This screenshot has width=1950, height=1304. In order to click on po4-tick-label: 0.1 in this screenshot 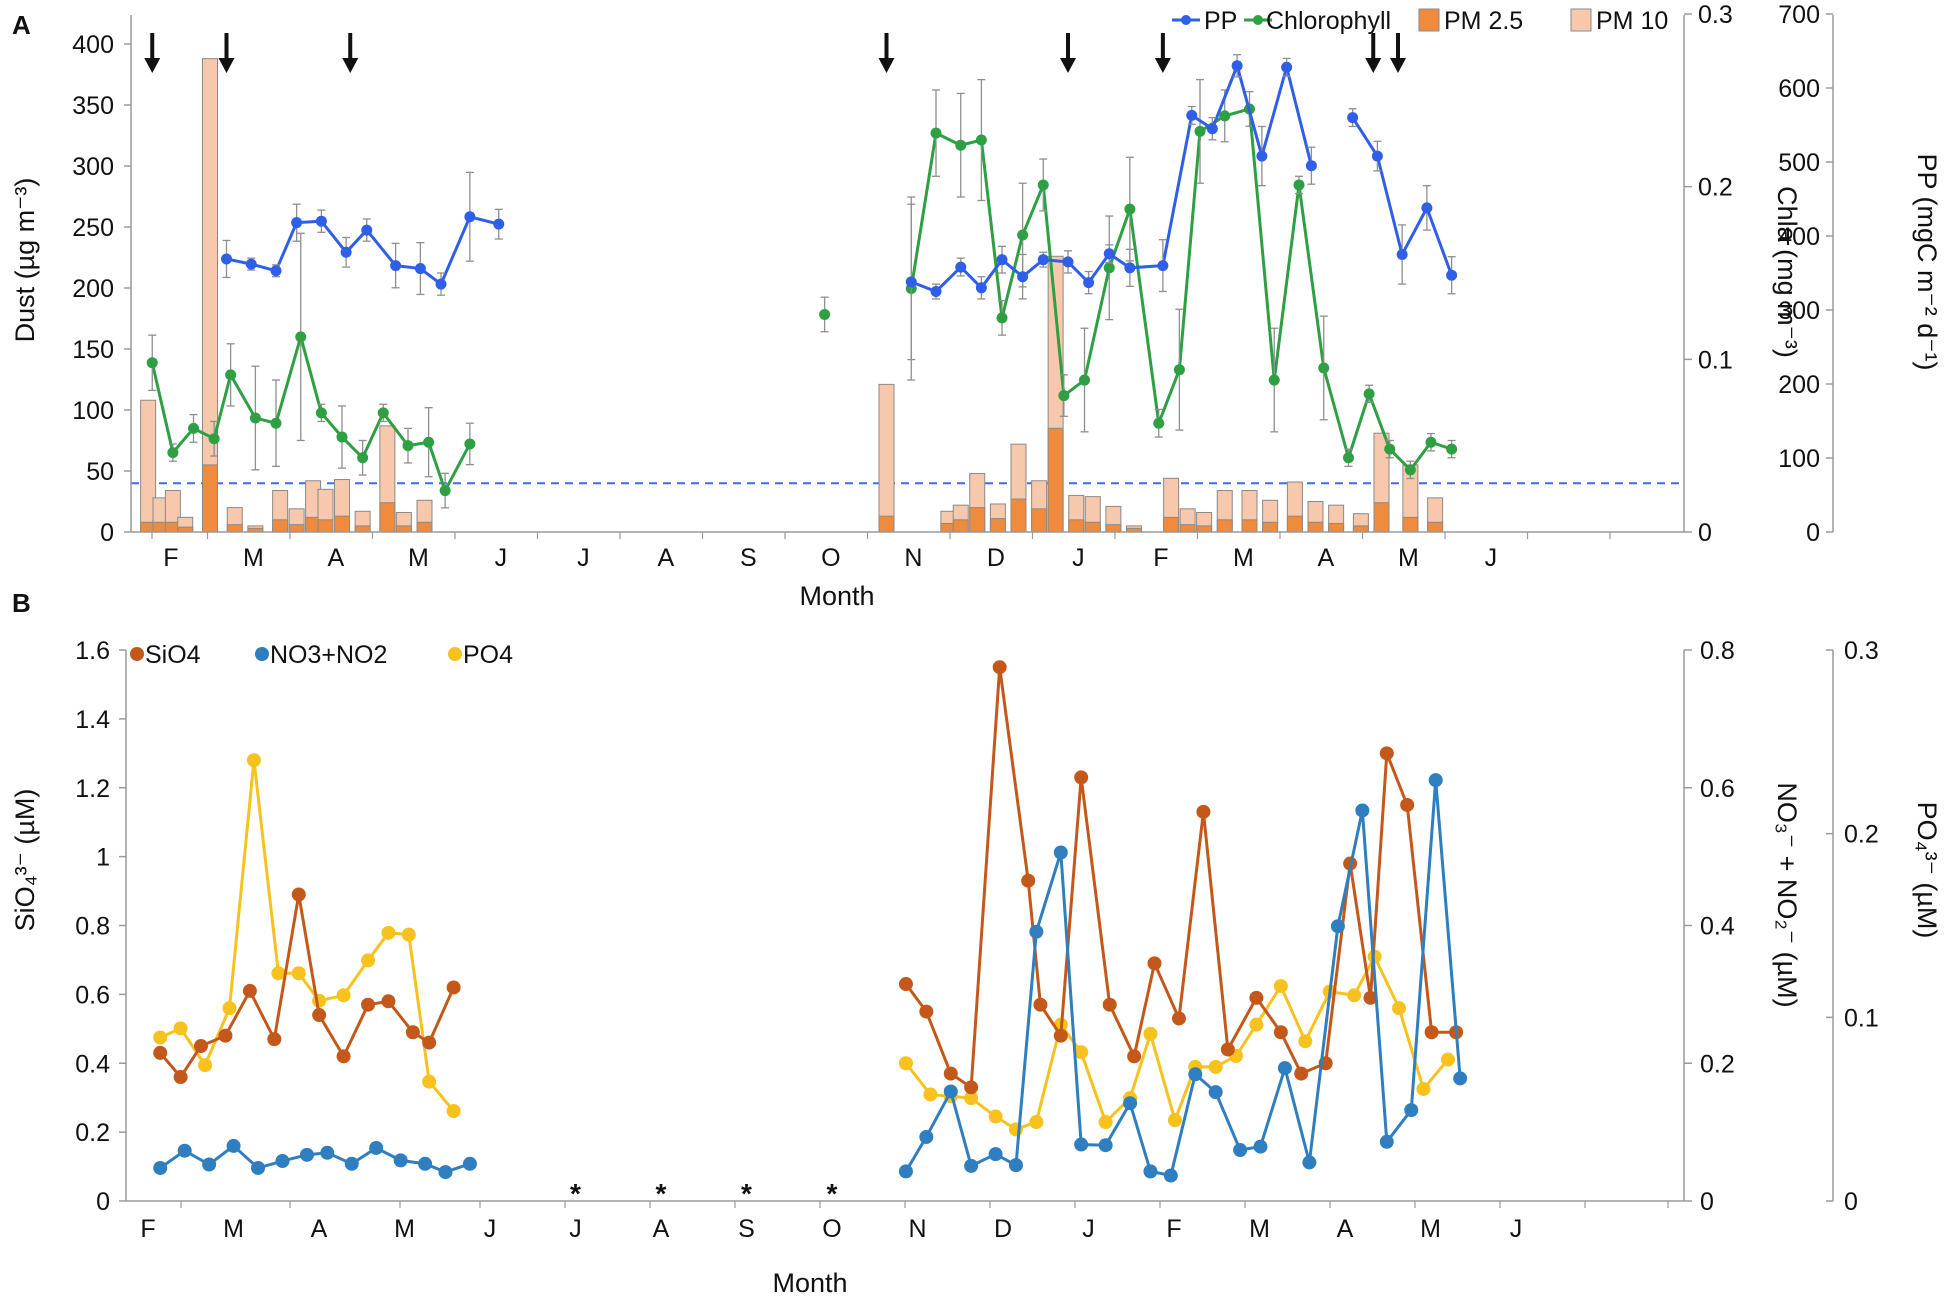, I will do `click(1861, 1018)`.